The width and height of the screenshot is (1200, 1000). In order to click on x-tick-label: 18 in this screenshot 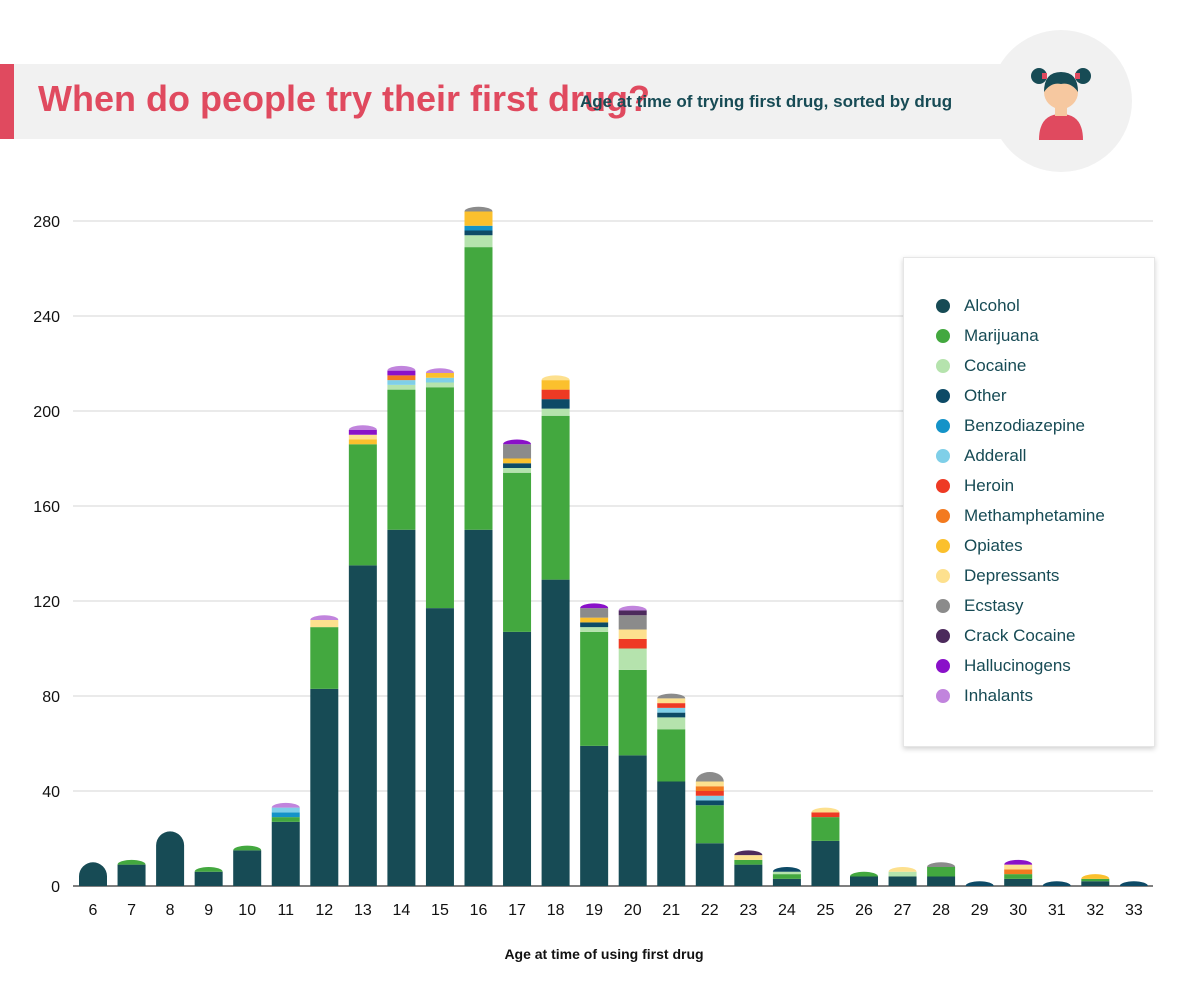, I will do `click(556, 910)`.